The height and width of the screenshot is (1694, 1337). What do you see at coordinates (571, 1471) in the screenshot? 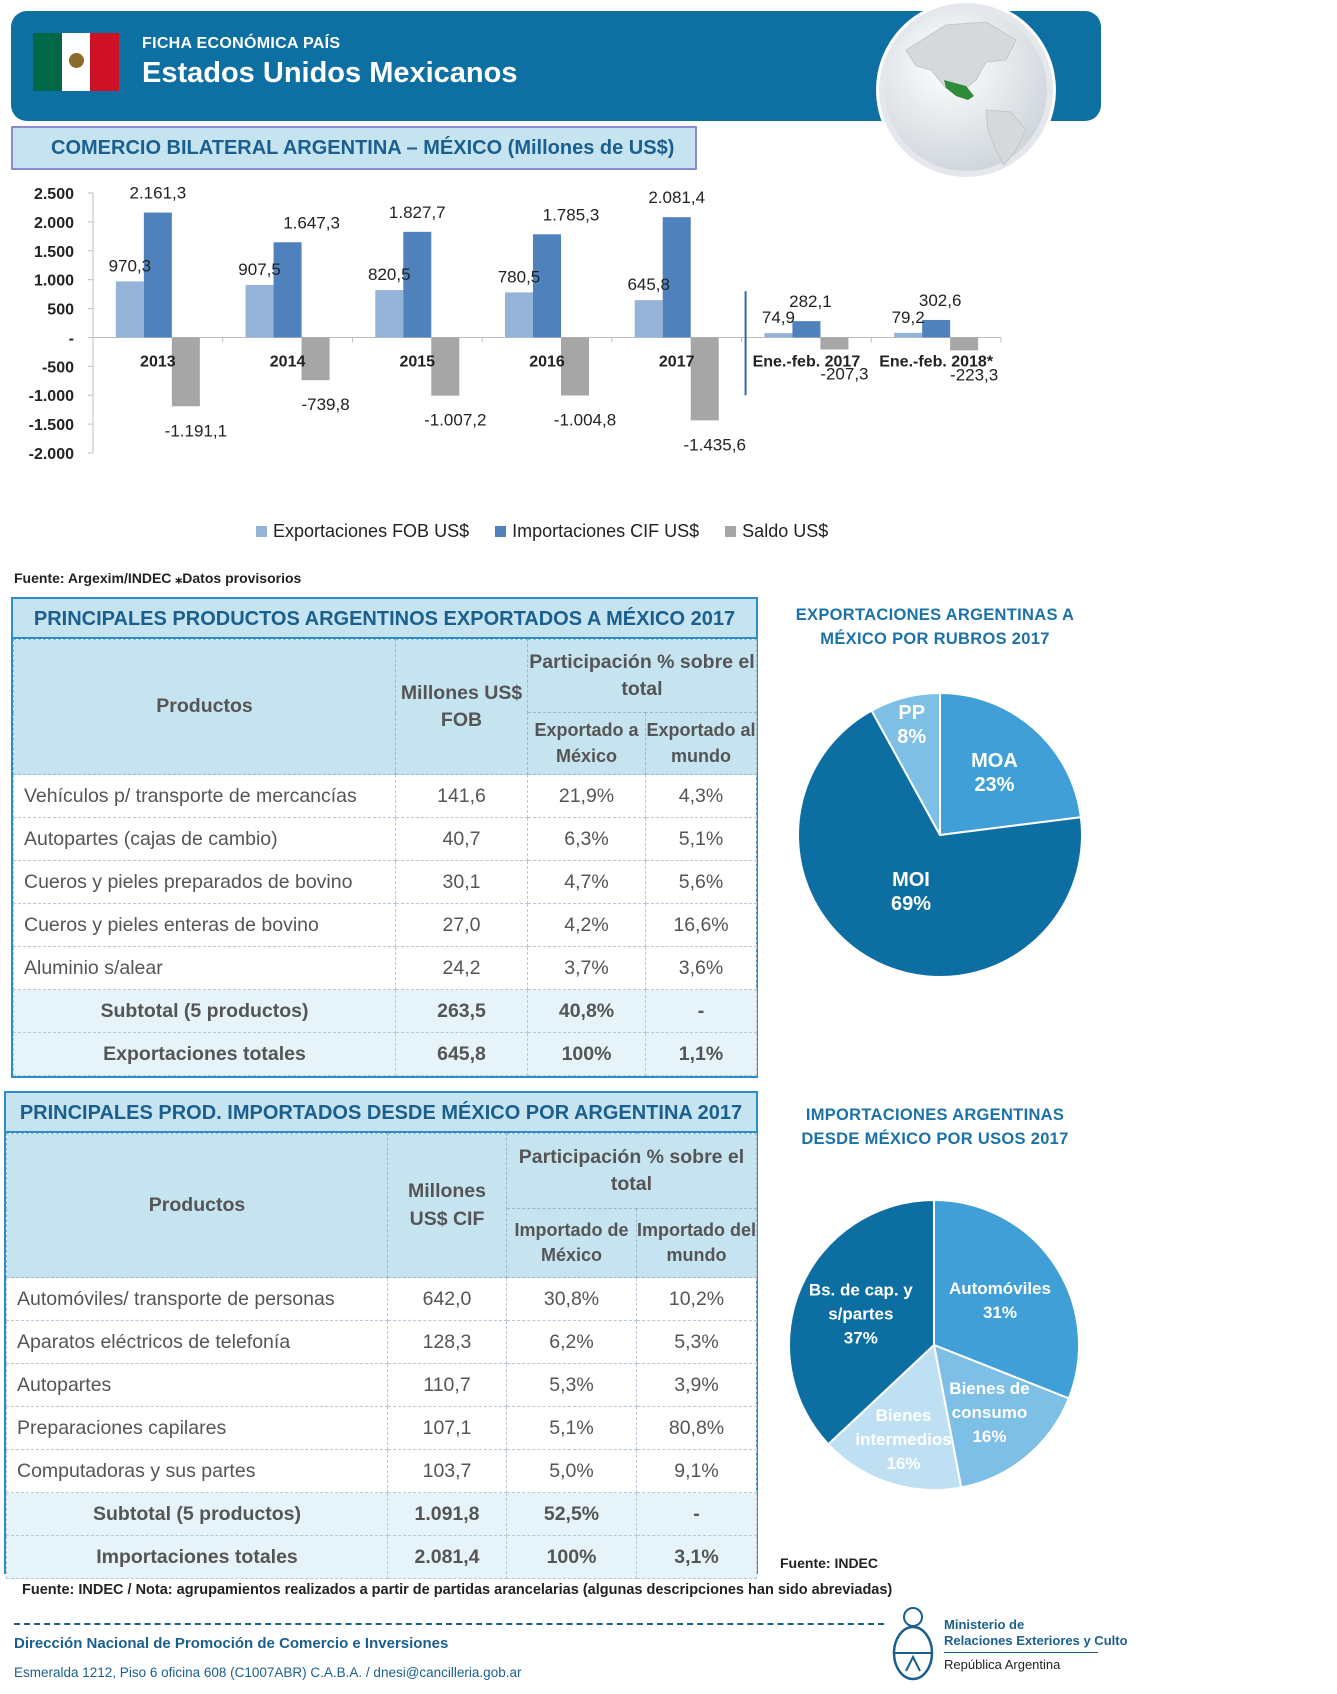
I see `table-cell: 5,0%` at bounding box center [571, 1471].